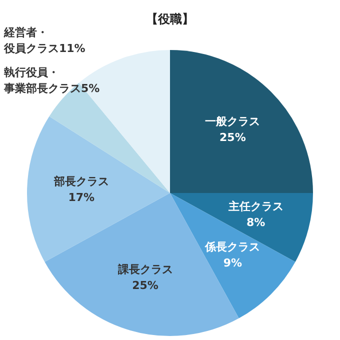 Image resolution: width=340 pixels, height=340 pixels. What do you see at coordinates (44, 40) in the screenshot?
I see `slice-label: 経営者・役員クラス11%` at bounding box center [44, 40].